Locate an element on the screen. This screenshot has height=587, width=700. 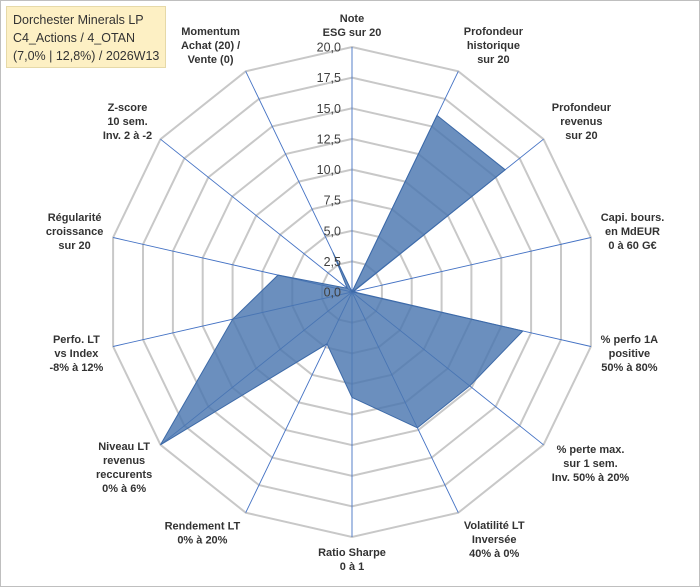
tick-label: 10,0 is located at coordinates (329, 170).